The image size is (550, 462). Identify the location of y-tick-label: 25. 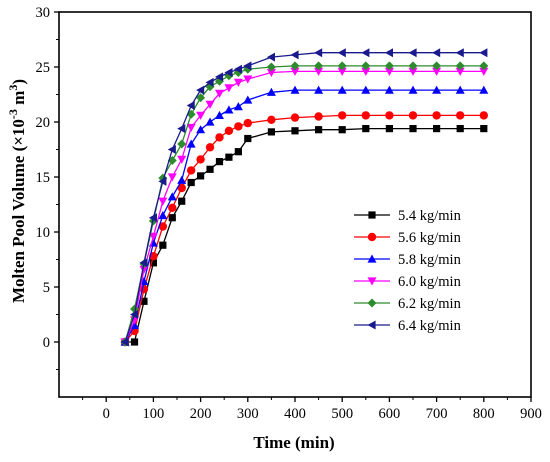
(43, 68).